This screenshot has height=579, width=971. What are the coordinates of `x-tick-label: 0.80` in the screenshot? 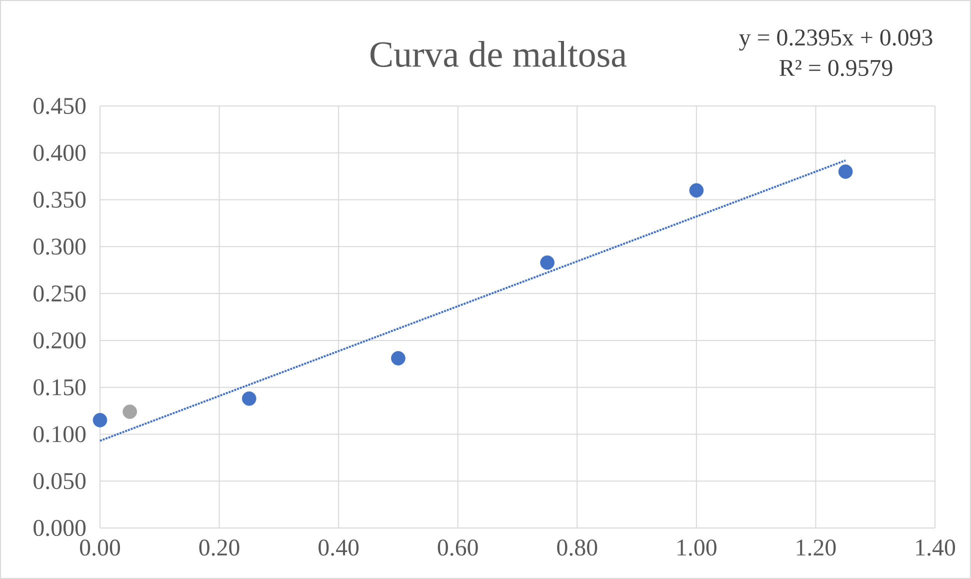 It's located at (577, 548).